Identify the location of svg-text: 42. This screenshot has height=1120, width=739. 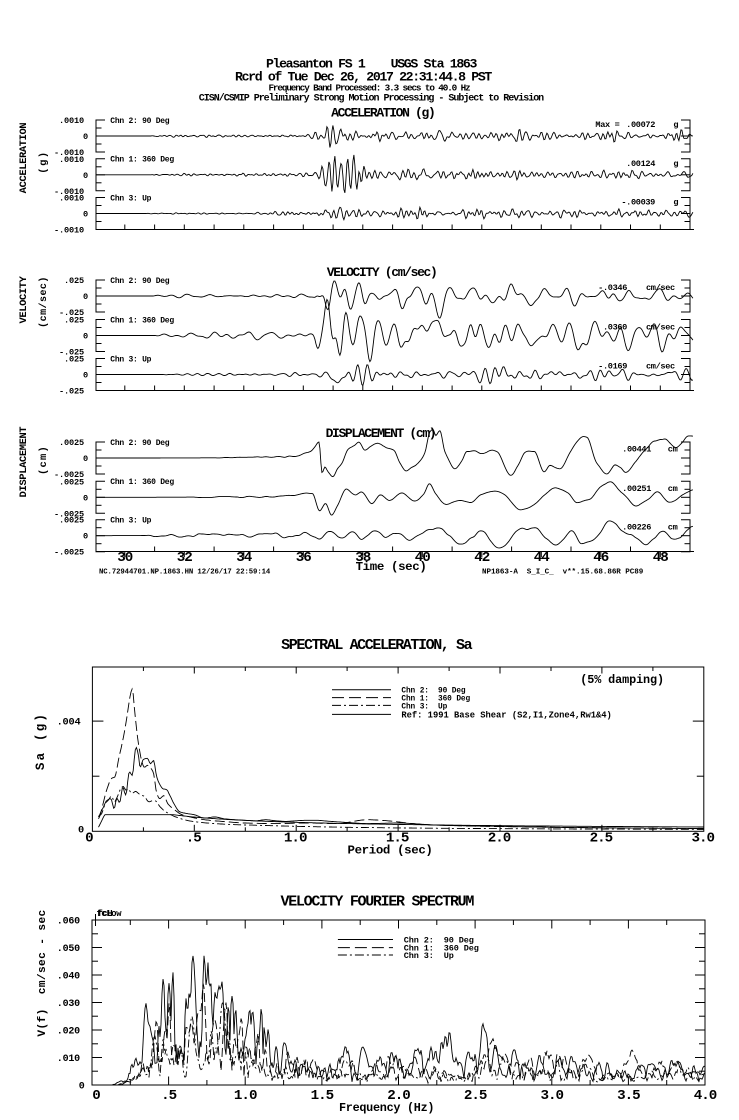
(482, 558).